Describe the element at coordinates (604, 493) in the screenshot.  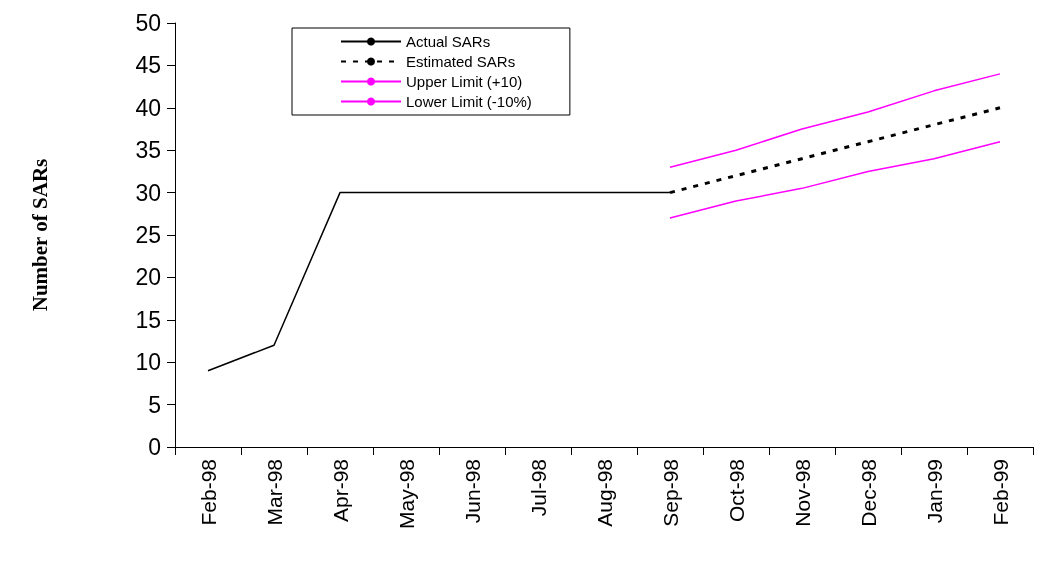
I see `x-tick-label: Aug-98` at that location.